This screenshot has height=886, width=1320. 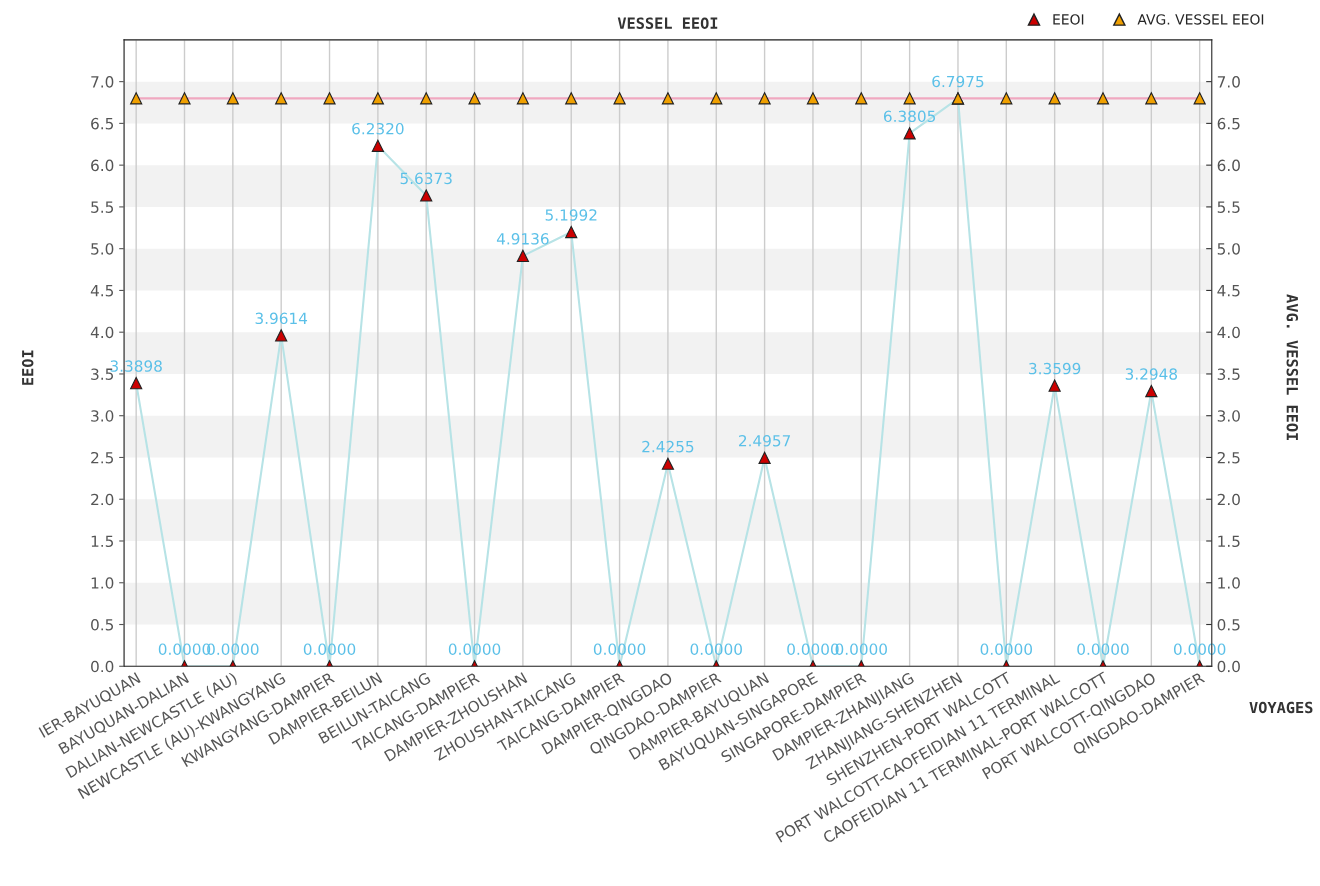 I want to click on y-tick-label: 1.0, so click(x=102, y=583).